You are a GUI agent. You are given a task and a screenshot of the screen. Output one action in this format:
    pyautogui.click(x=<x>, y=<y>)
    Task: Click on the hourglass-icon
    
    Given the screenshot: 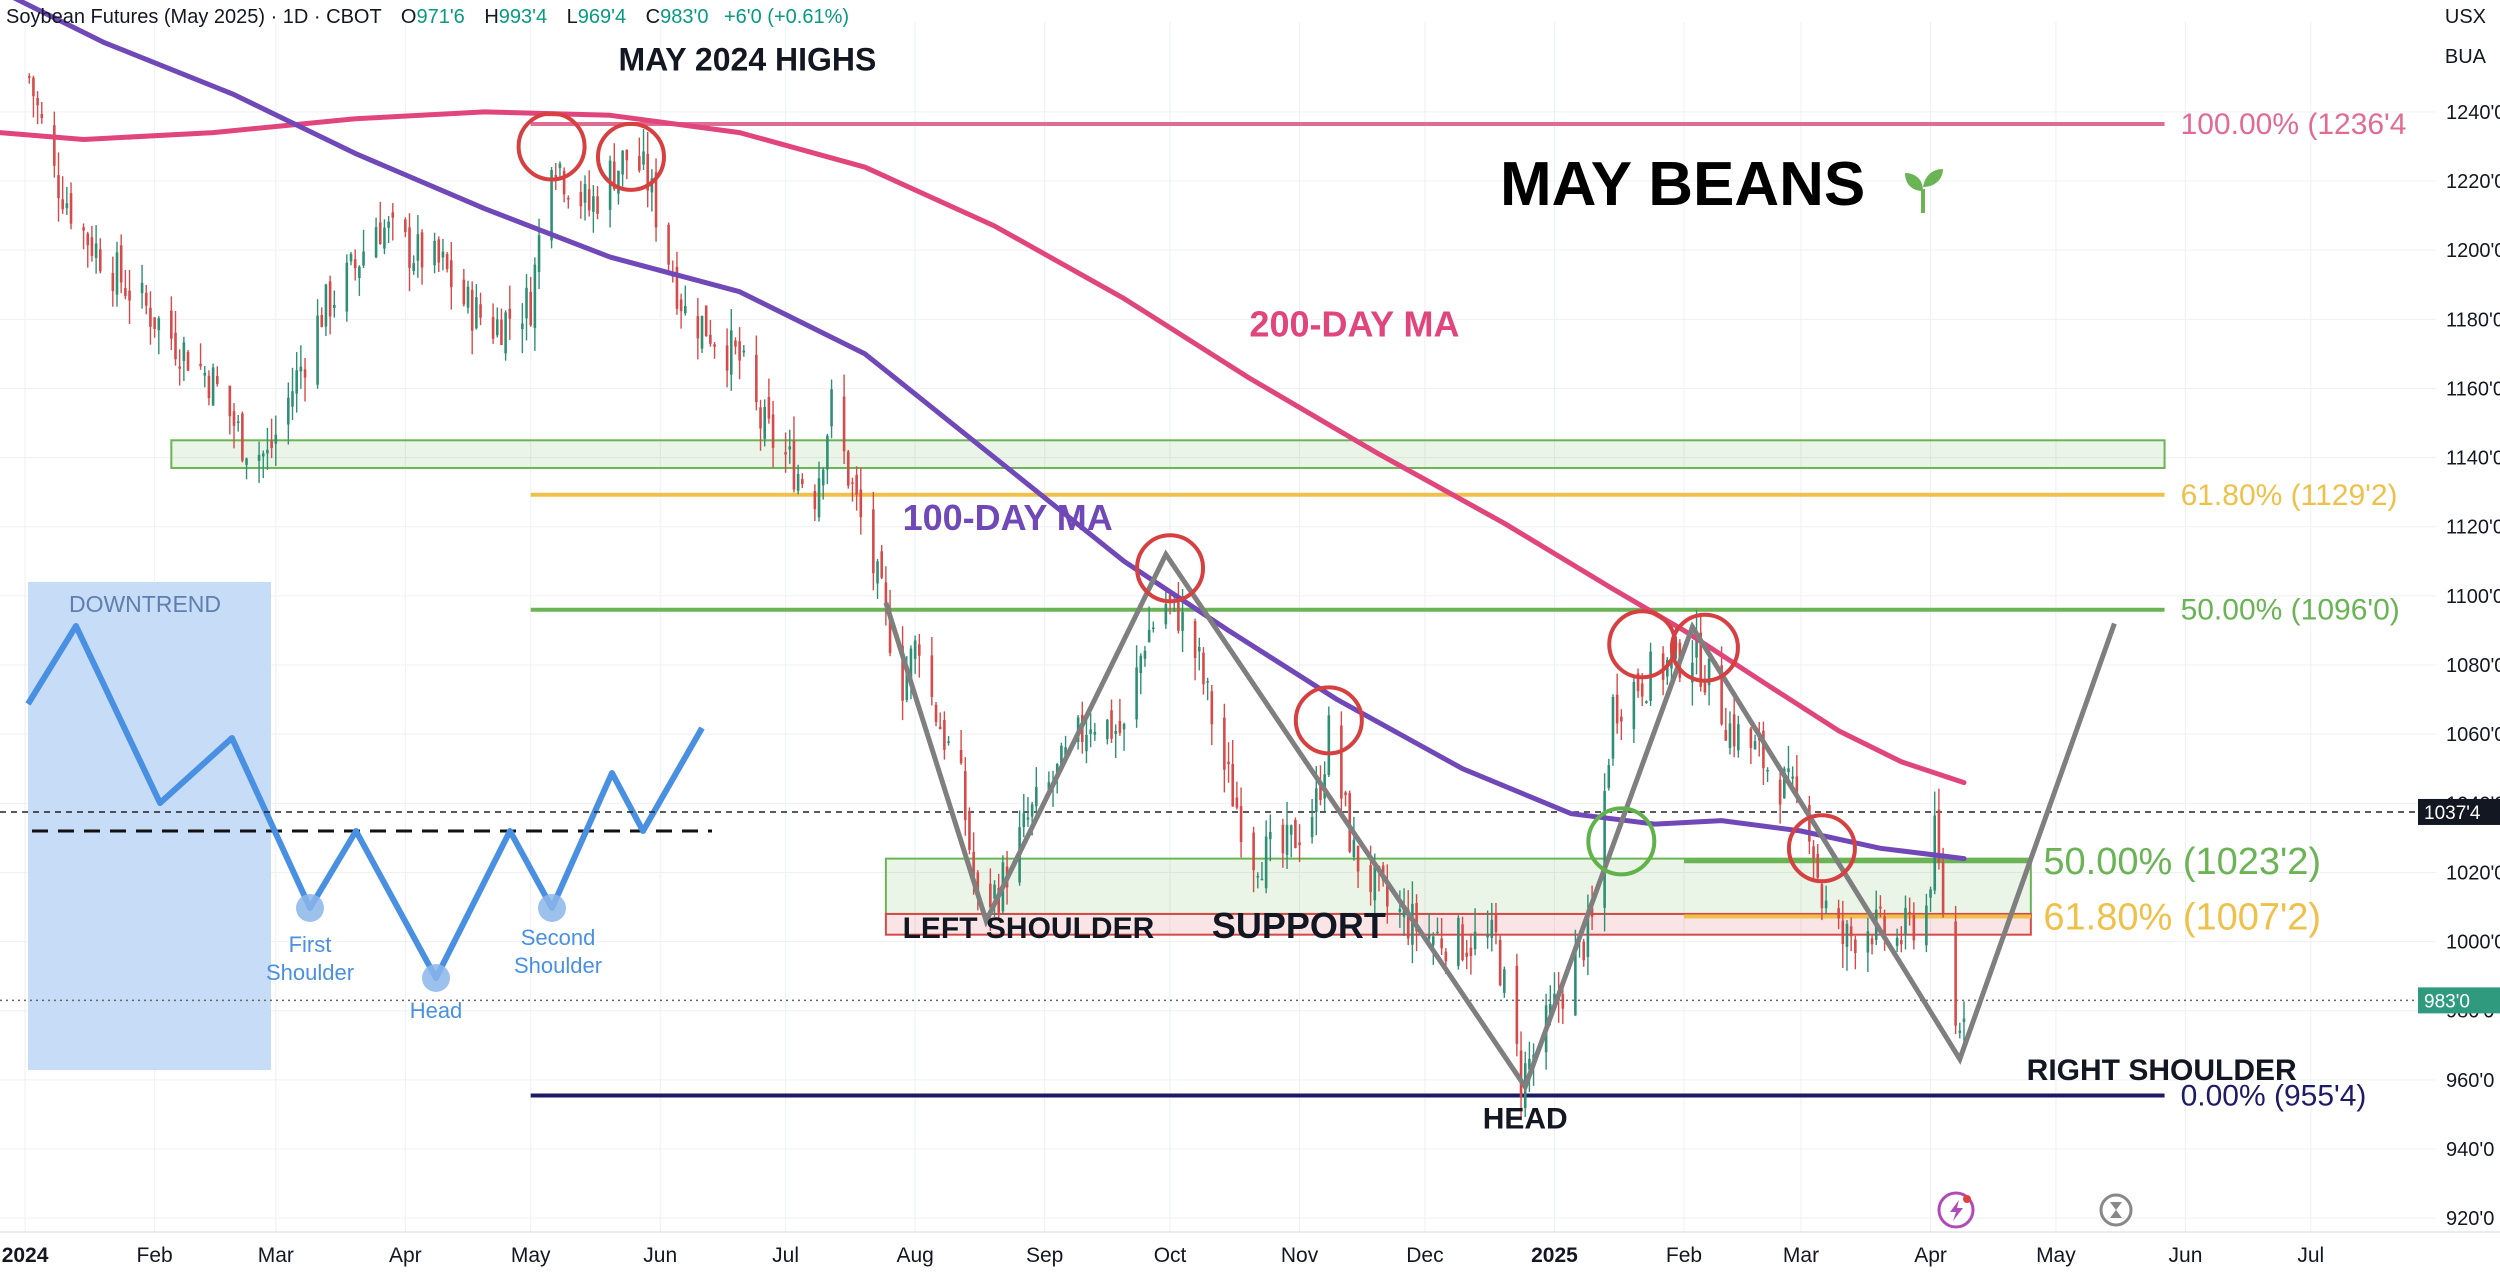 What is the action you would take?
    pyautogui.click(x=2116, y=1210)
    